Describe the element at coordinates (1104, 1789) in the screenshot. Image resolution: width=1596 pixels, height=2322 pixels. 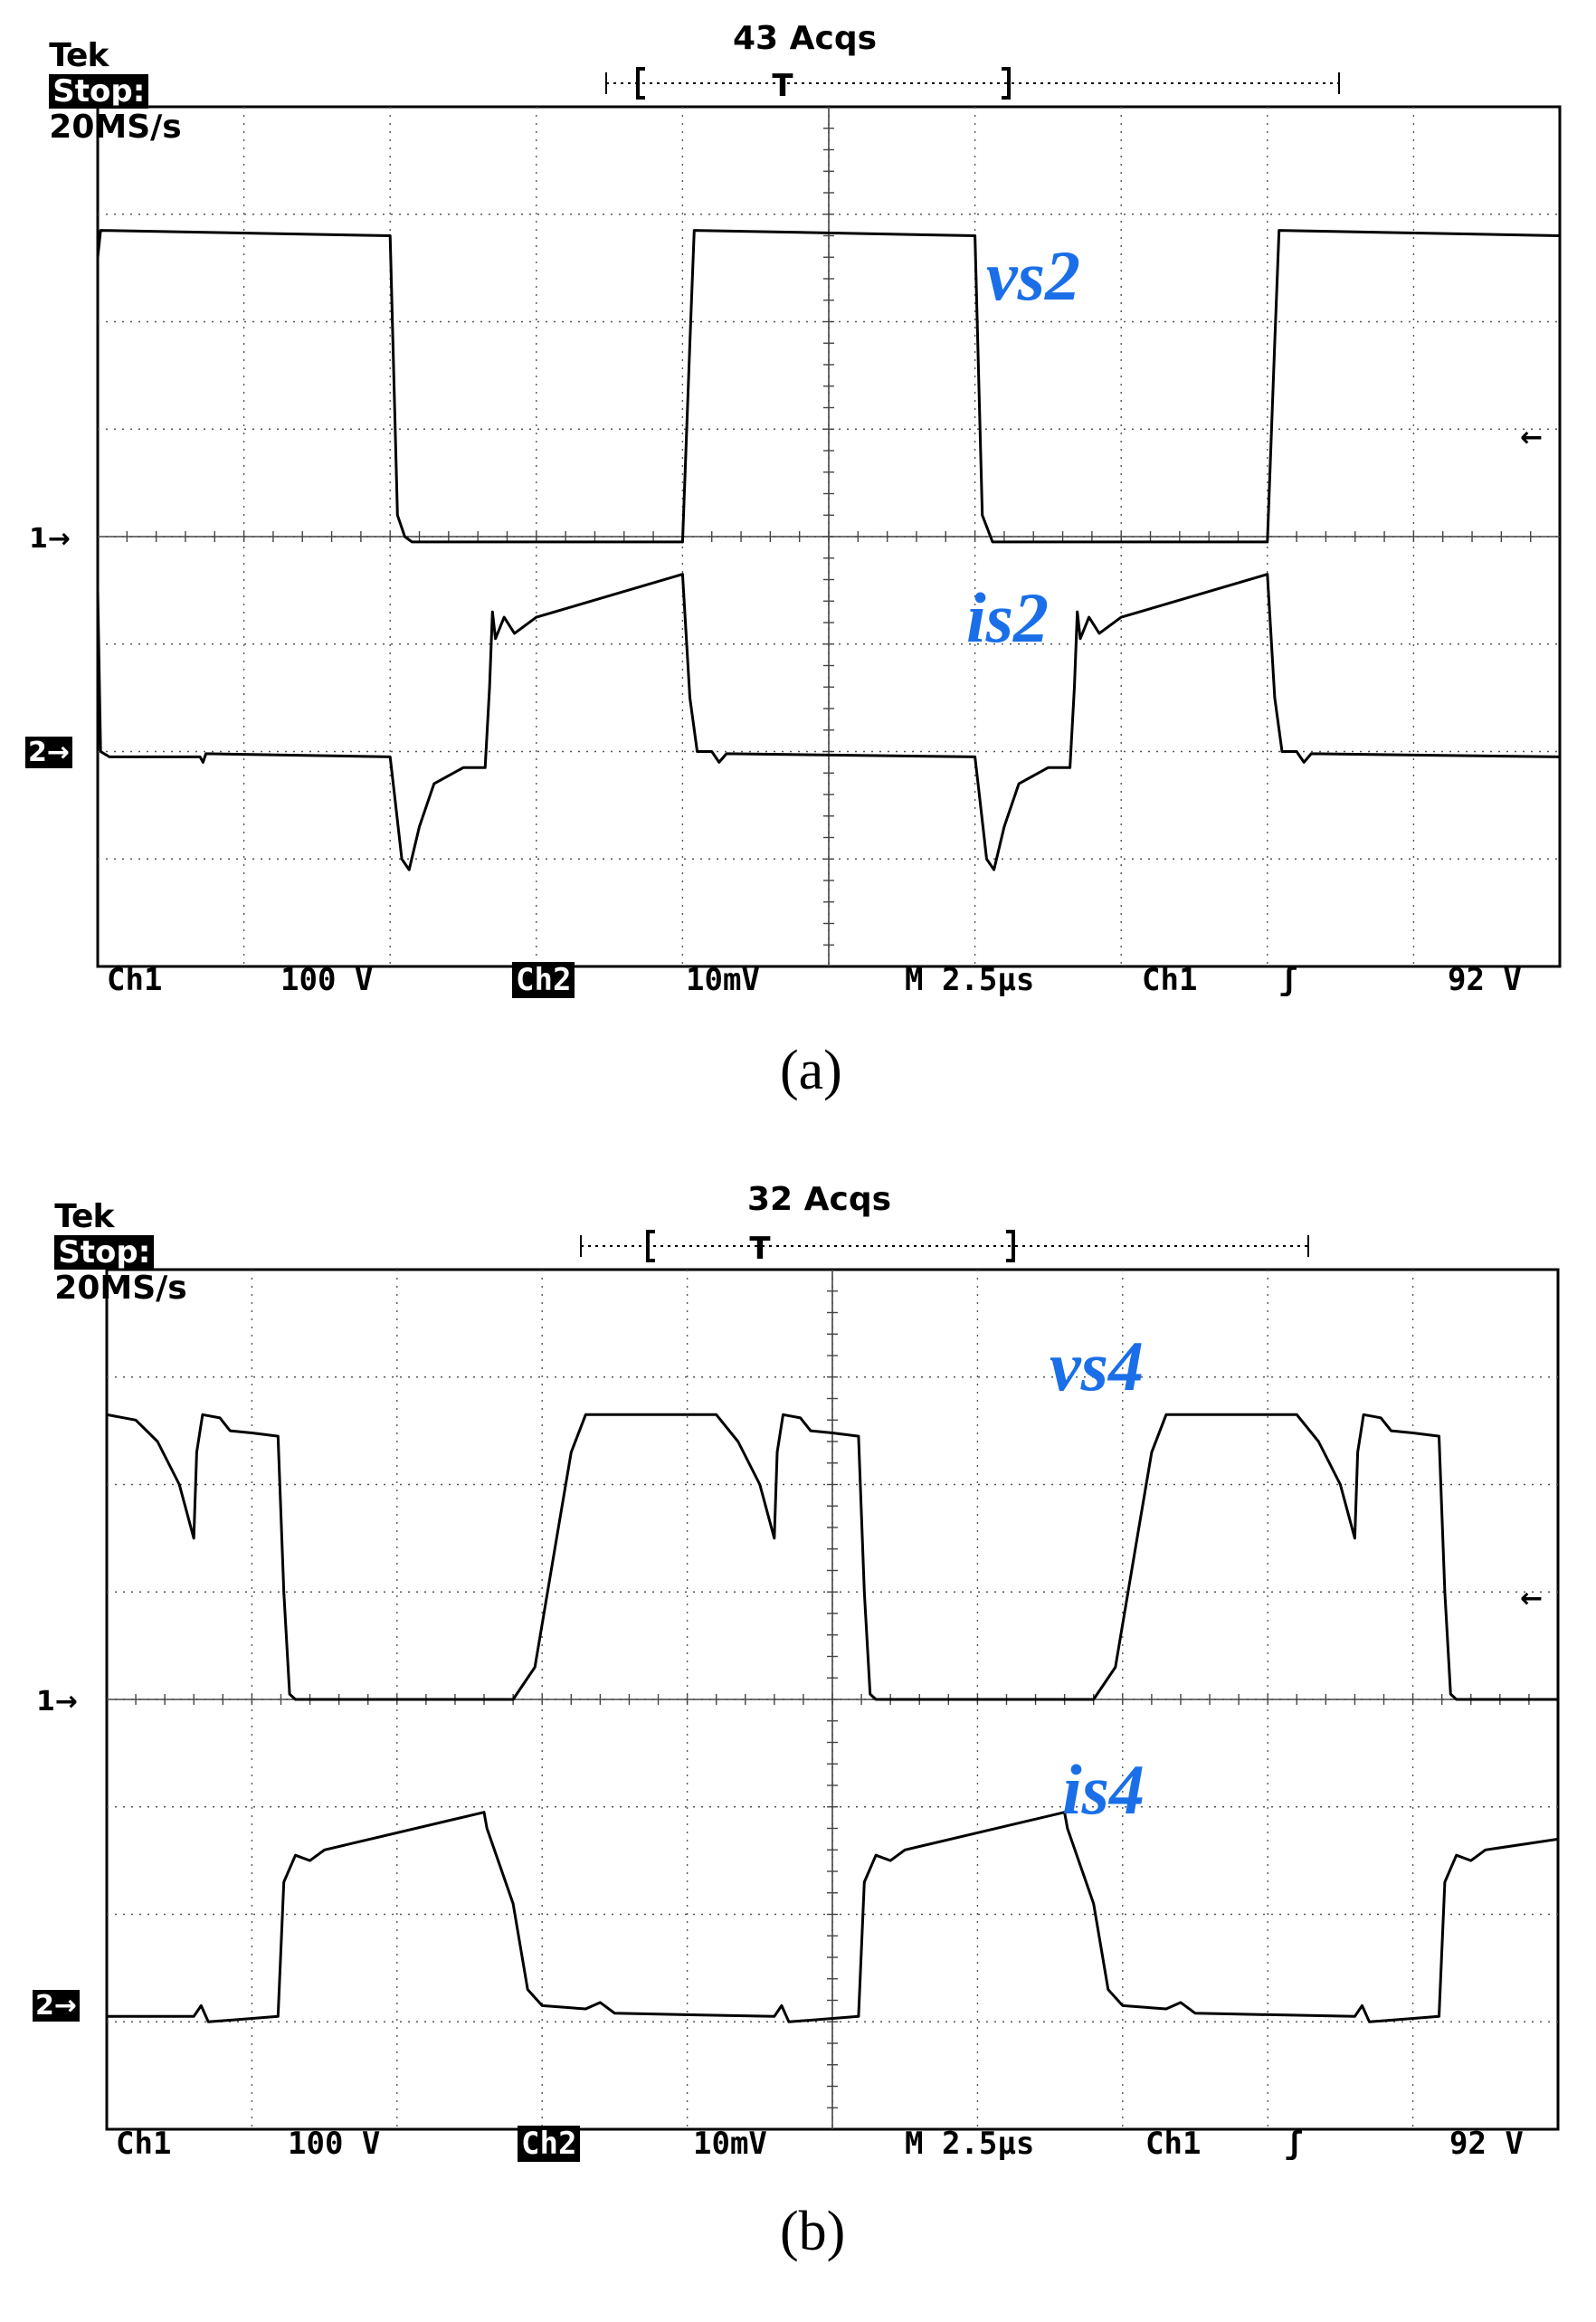
I see `series-label-is4: is4` at that location.